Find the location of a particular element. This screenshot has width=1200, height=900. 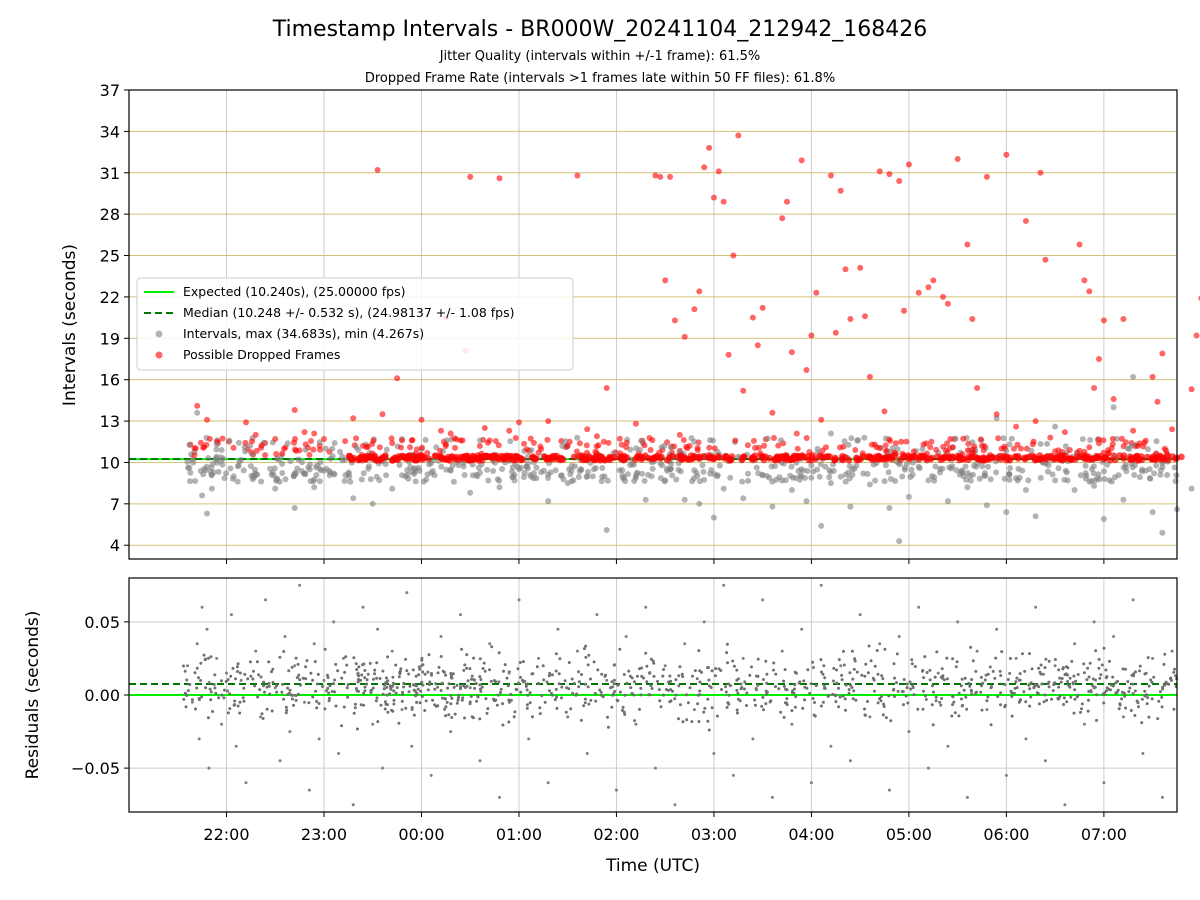

intervals-y-tick-label: 7 is located at coordinates (115, 504).